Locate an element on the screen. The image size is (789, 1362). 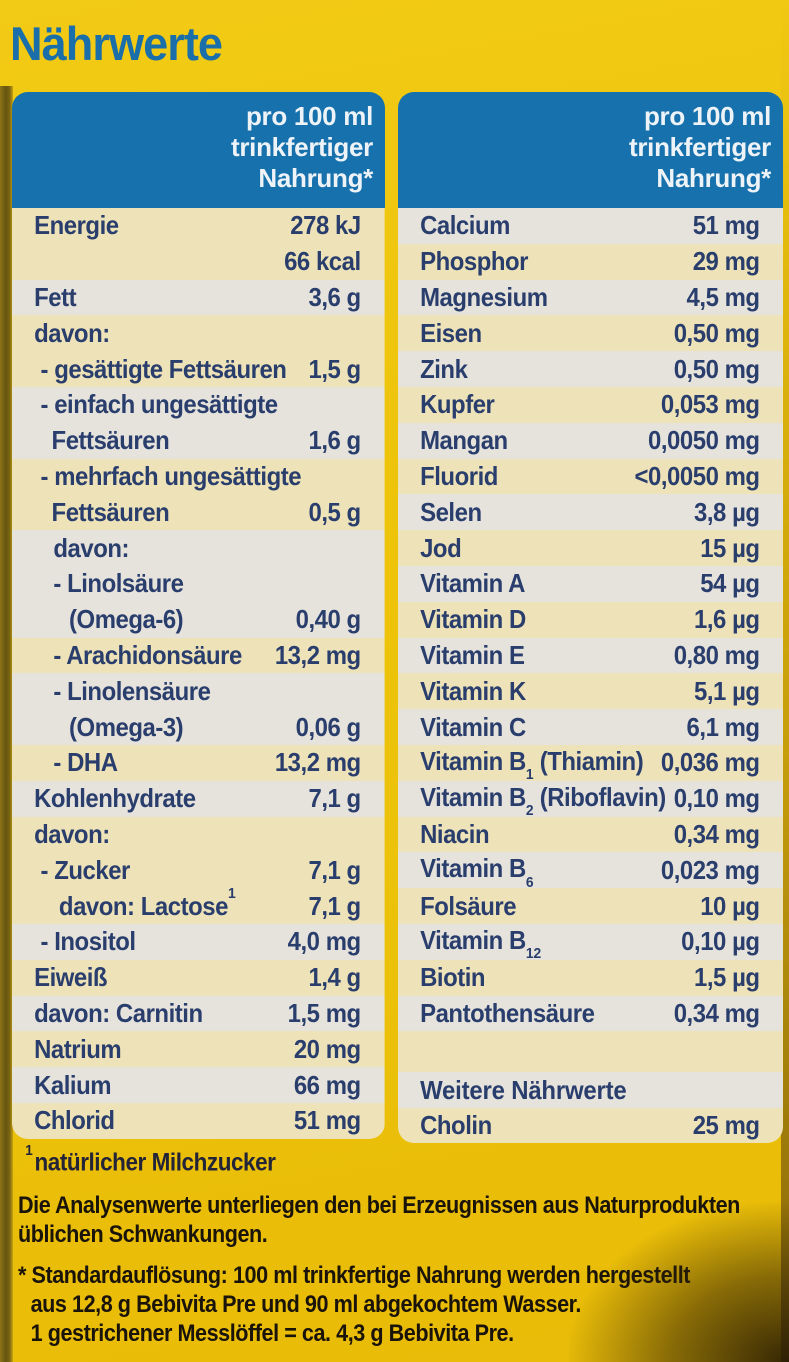
row-label: Jod is located at coordinates (441, 547).